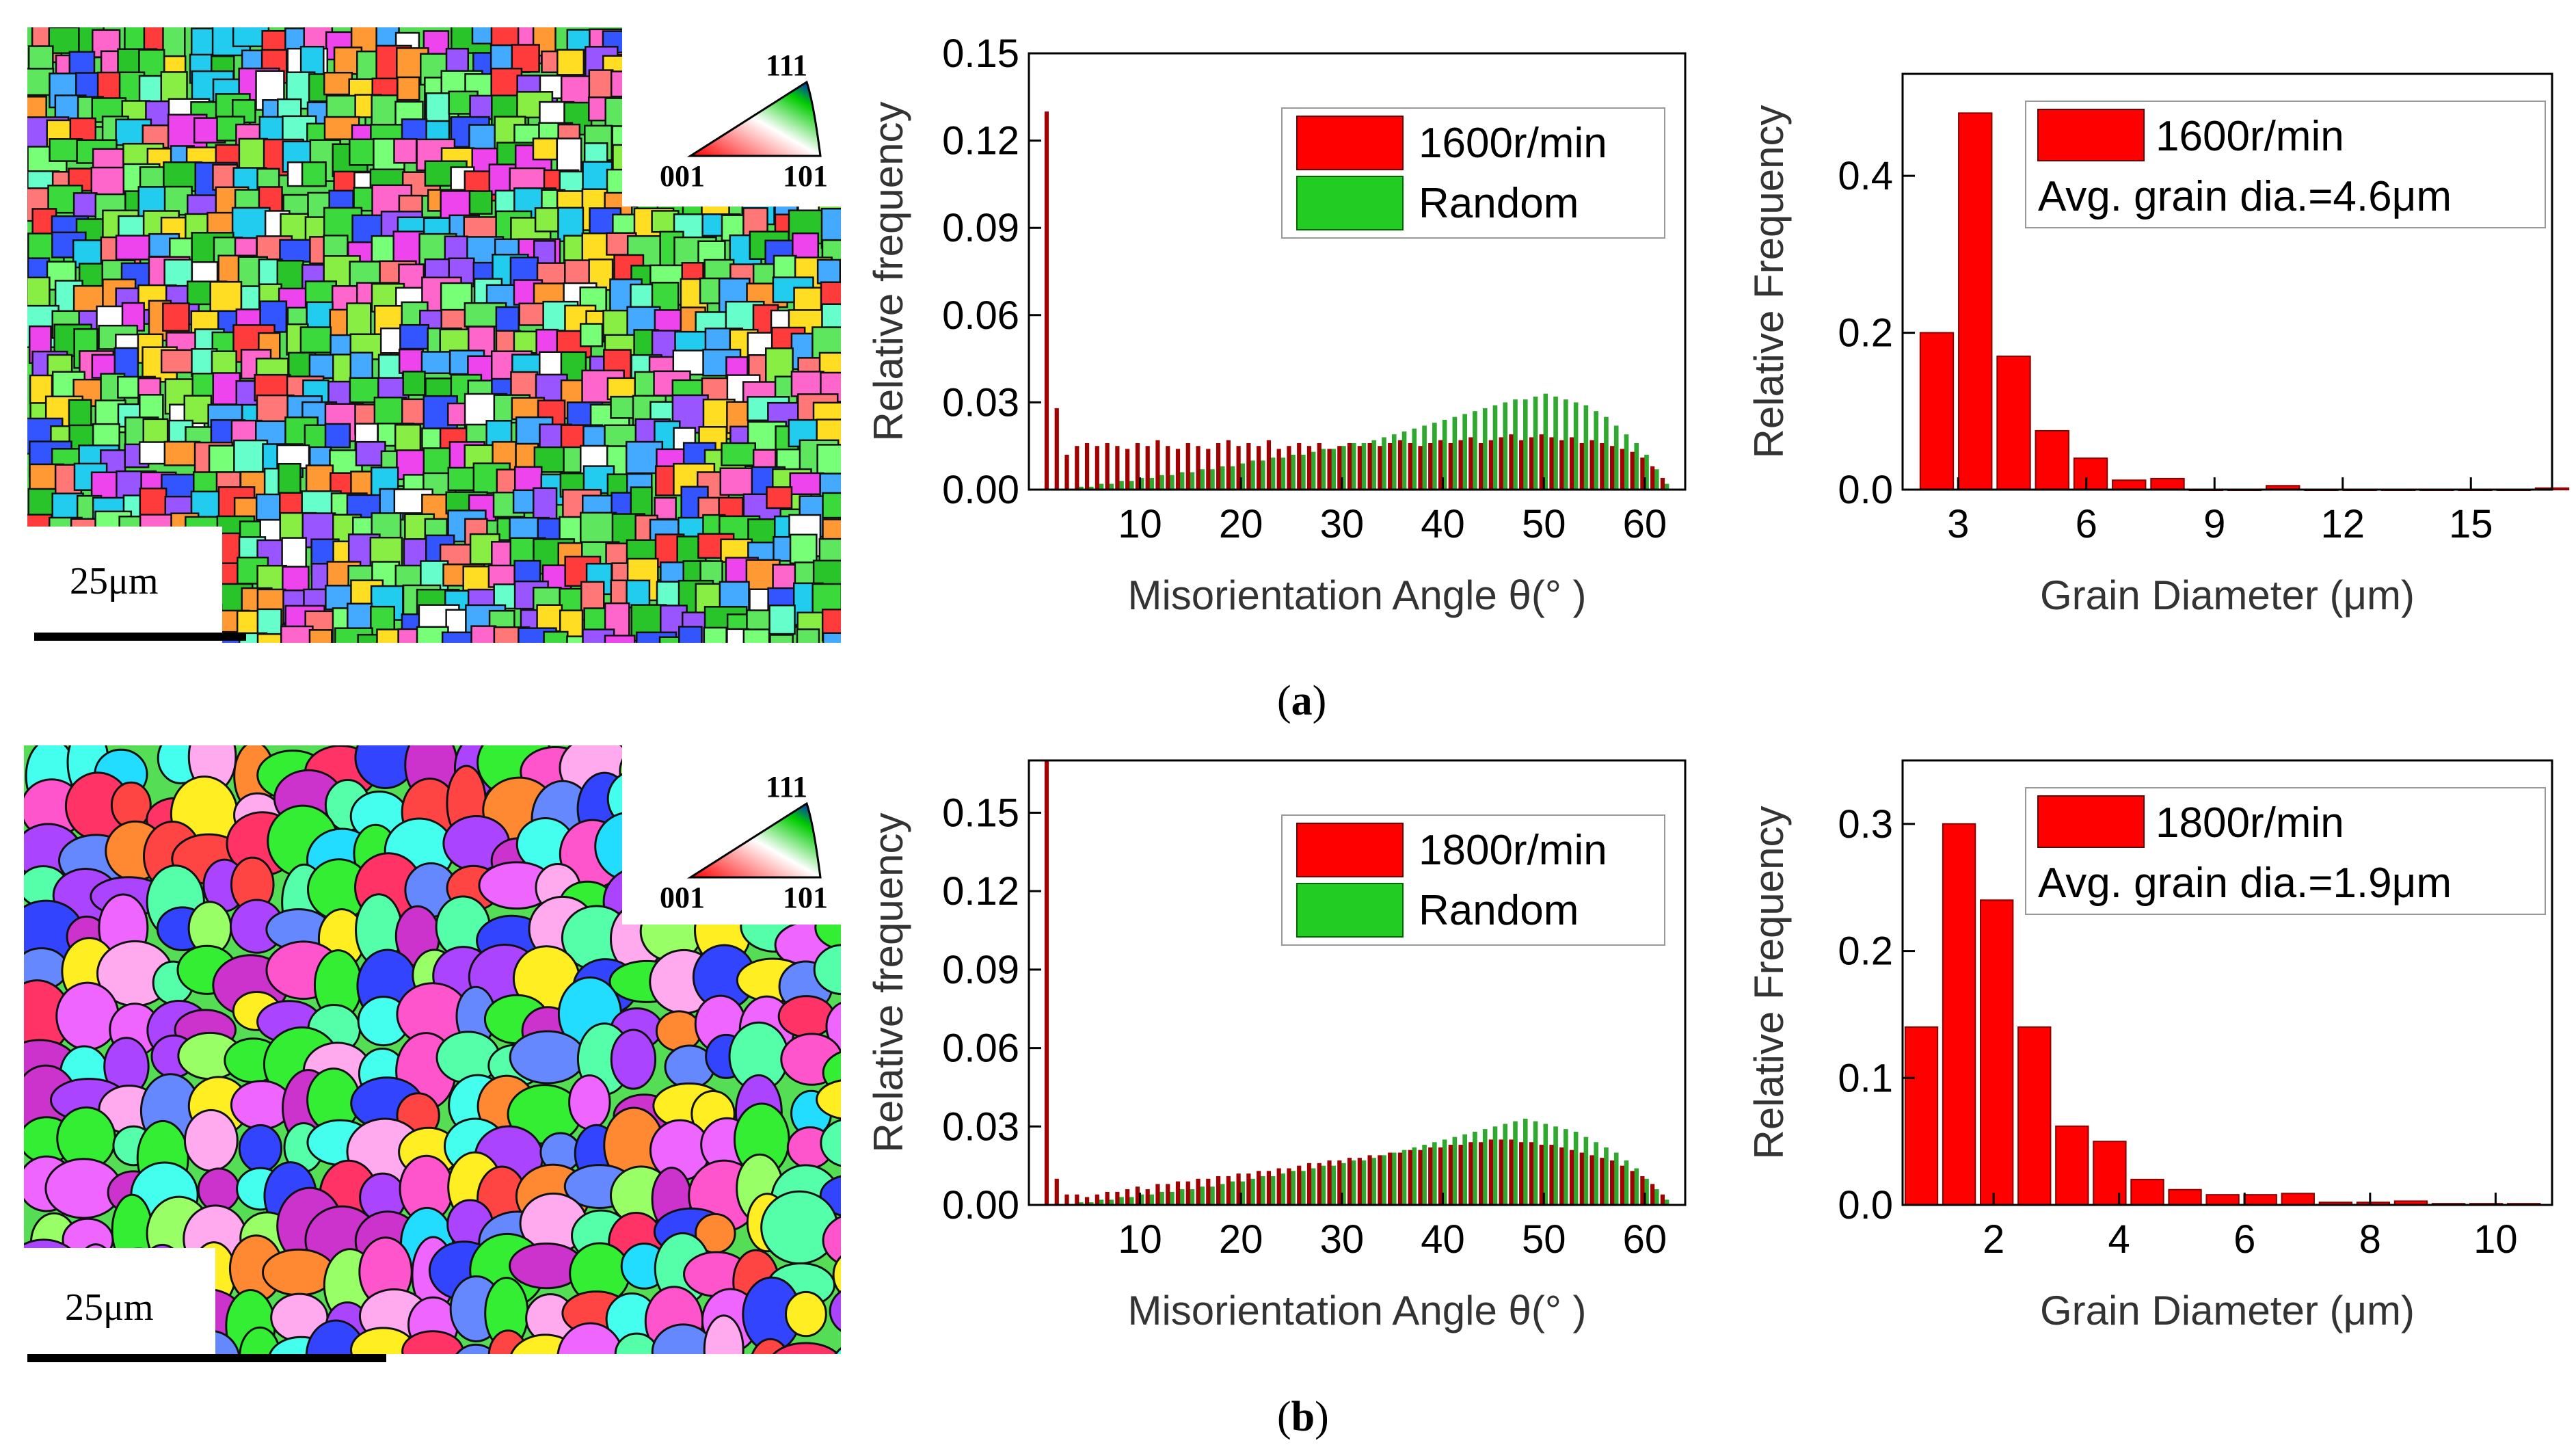  Describe the element at coordinates (1769, 282) in the screenshot. I see `y-axis-label-a-grain: Relative Frequency` at that location.